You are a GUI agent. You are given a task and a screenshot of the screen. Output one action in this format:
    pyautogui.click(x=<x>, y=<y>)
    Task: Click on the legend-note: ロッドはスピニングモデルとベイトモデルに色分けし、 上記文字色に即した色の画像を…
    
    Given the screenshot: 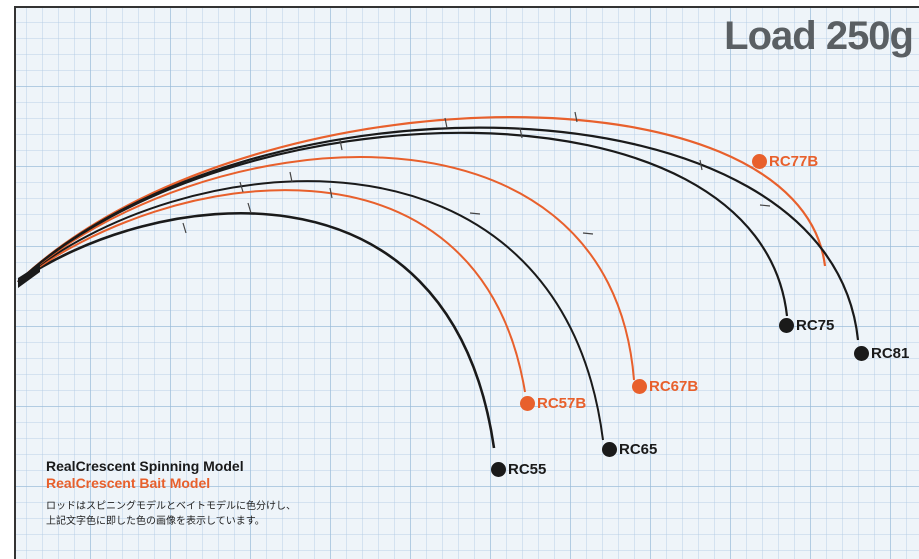 What is the action you would take?
    pyautogui.click(x=171, y=514)
    